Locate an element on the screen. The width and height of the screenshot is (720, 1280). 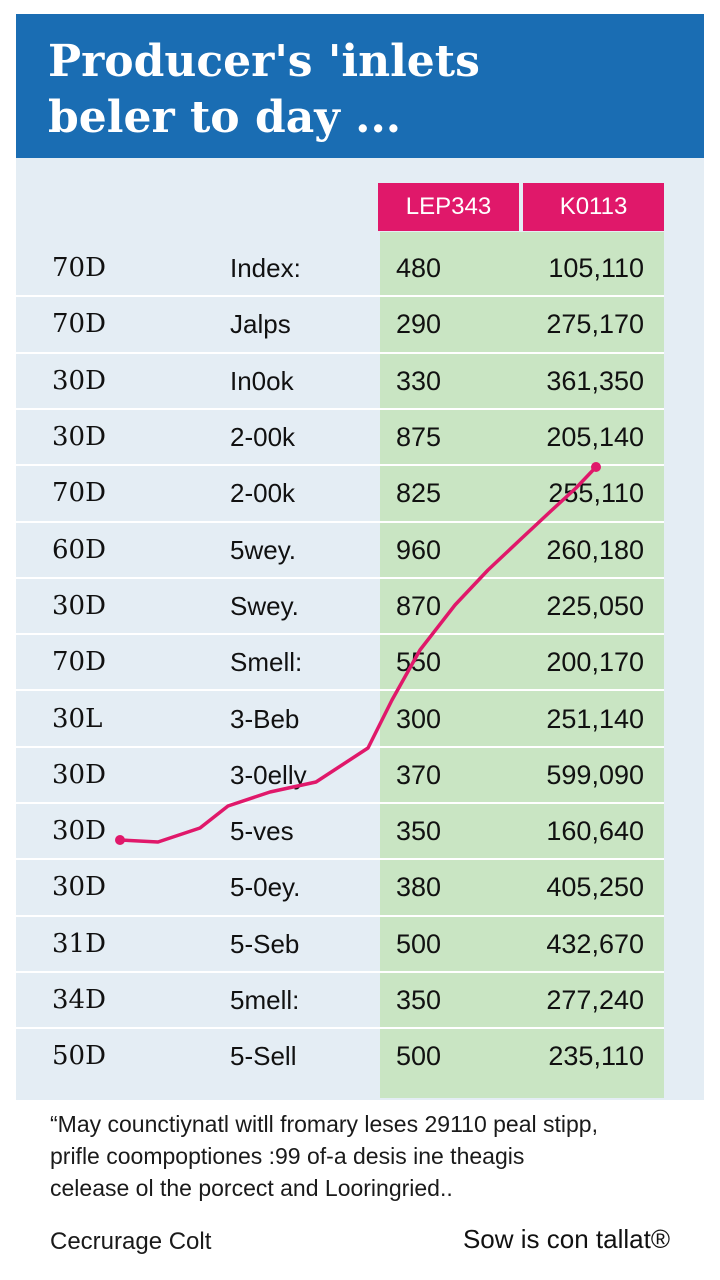
row-value-k0113: 235,110 is located at coordinates (596, 1056).